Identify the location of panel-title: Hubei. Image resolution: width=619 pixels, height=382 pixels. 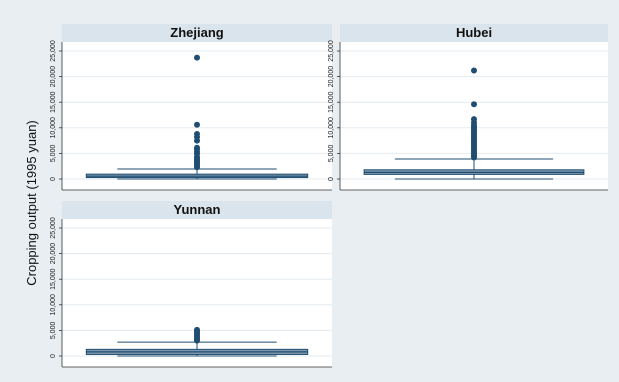
(474, 32).